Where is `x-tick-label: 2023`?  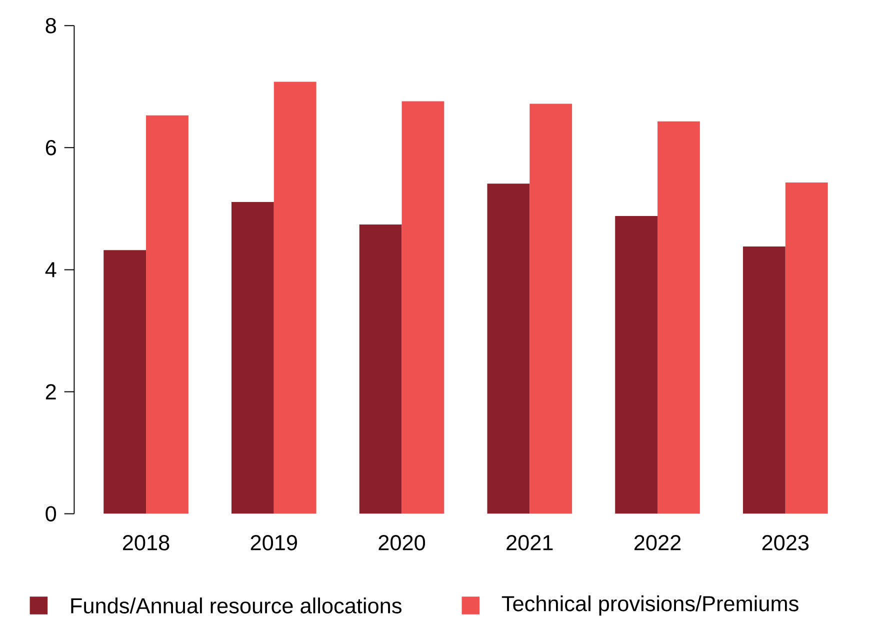
x-tick-label: 2023 is located at coordinates (785, 542).